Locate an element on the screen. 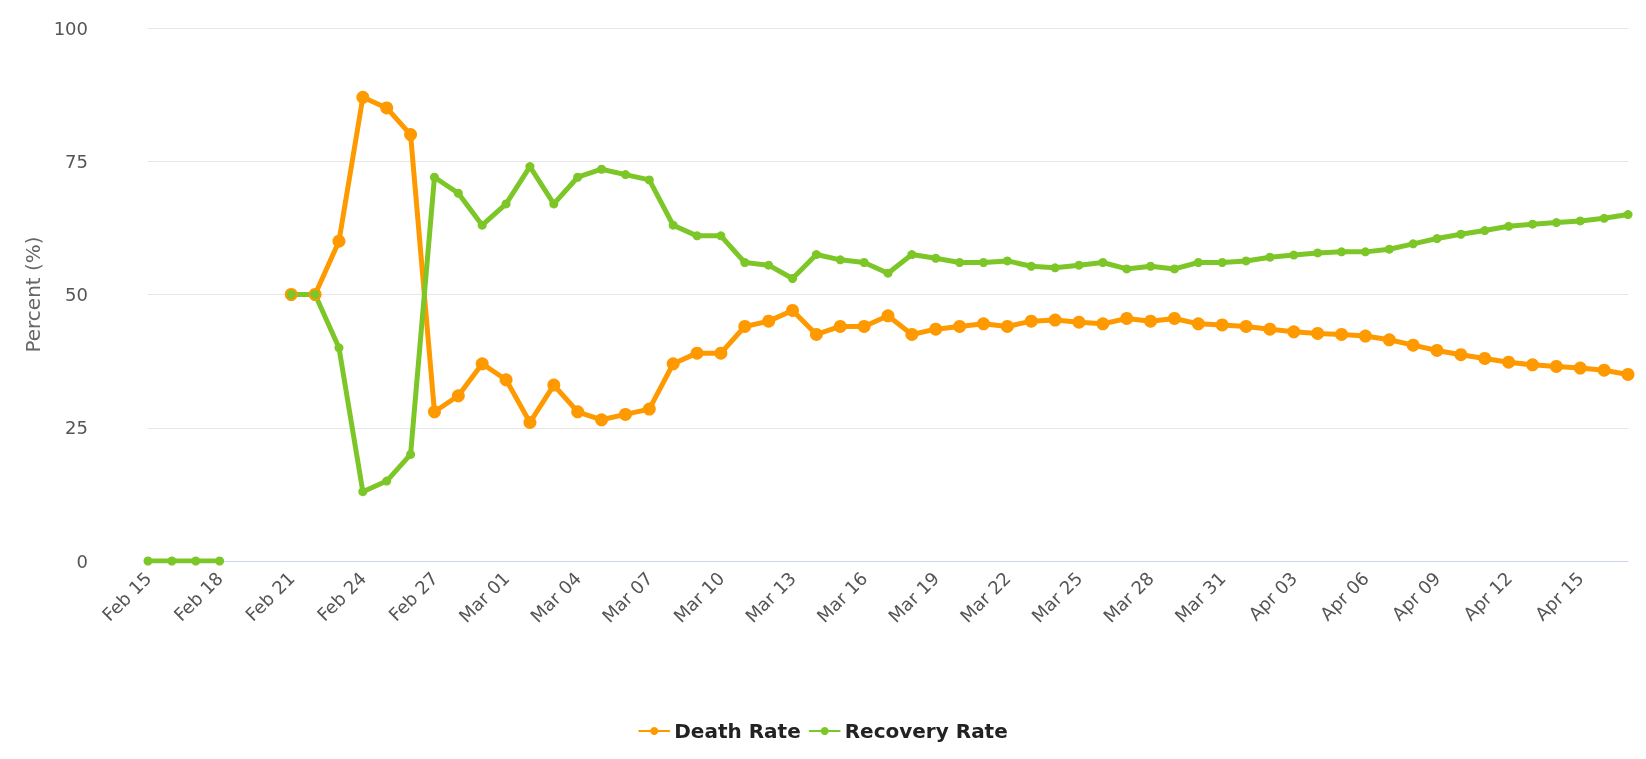  x-tick-label: Feb 24 is located at coordinates (341, 596).